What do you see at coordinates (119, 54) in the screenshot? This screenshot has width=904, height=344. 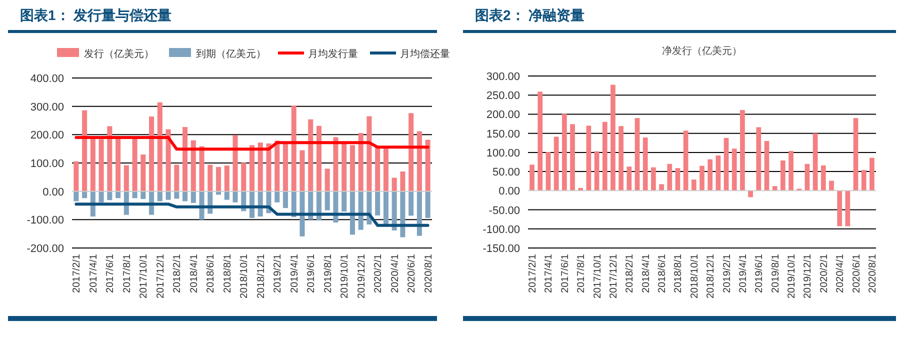 I see `legend-label: 发行（亿美元）` at bounding box center [119, 54].